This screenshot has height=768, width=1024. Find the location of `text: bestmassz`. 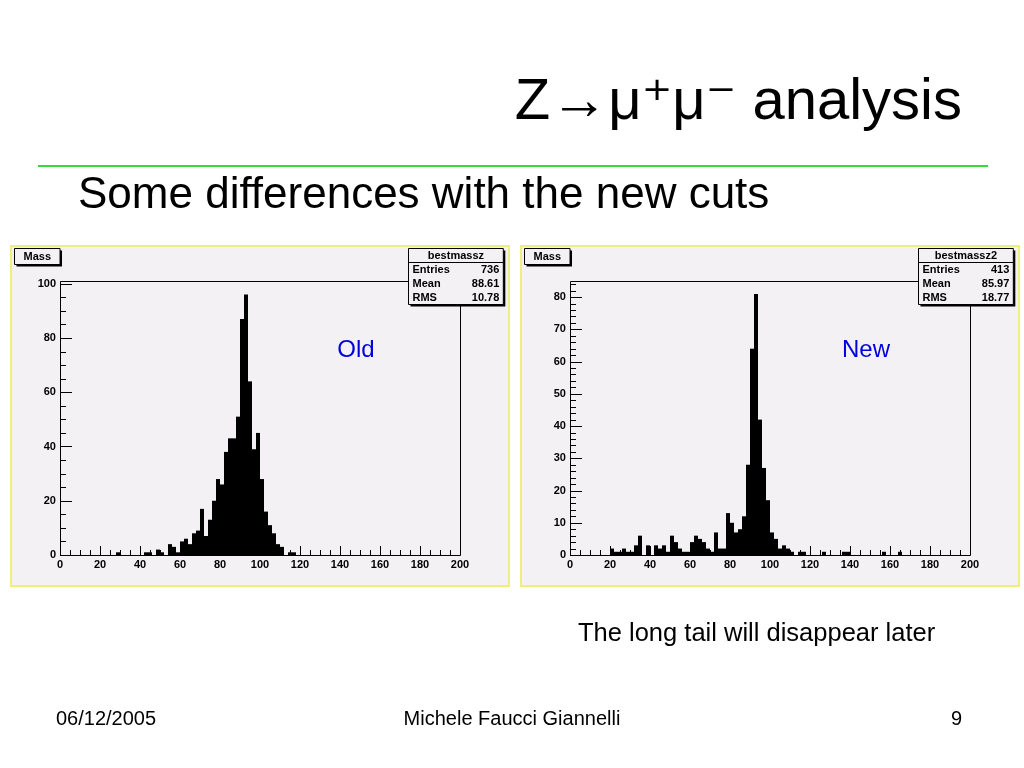

text: bestmassz is located at coordinates (456, 255).